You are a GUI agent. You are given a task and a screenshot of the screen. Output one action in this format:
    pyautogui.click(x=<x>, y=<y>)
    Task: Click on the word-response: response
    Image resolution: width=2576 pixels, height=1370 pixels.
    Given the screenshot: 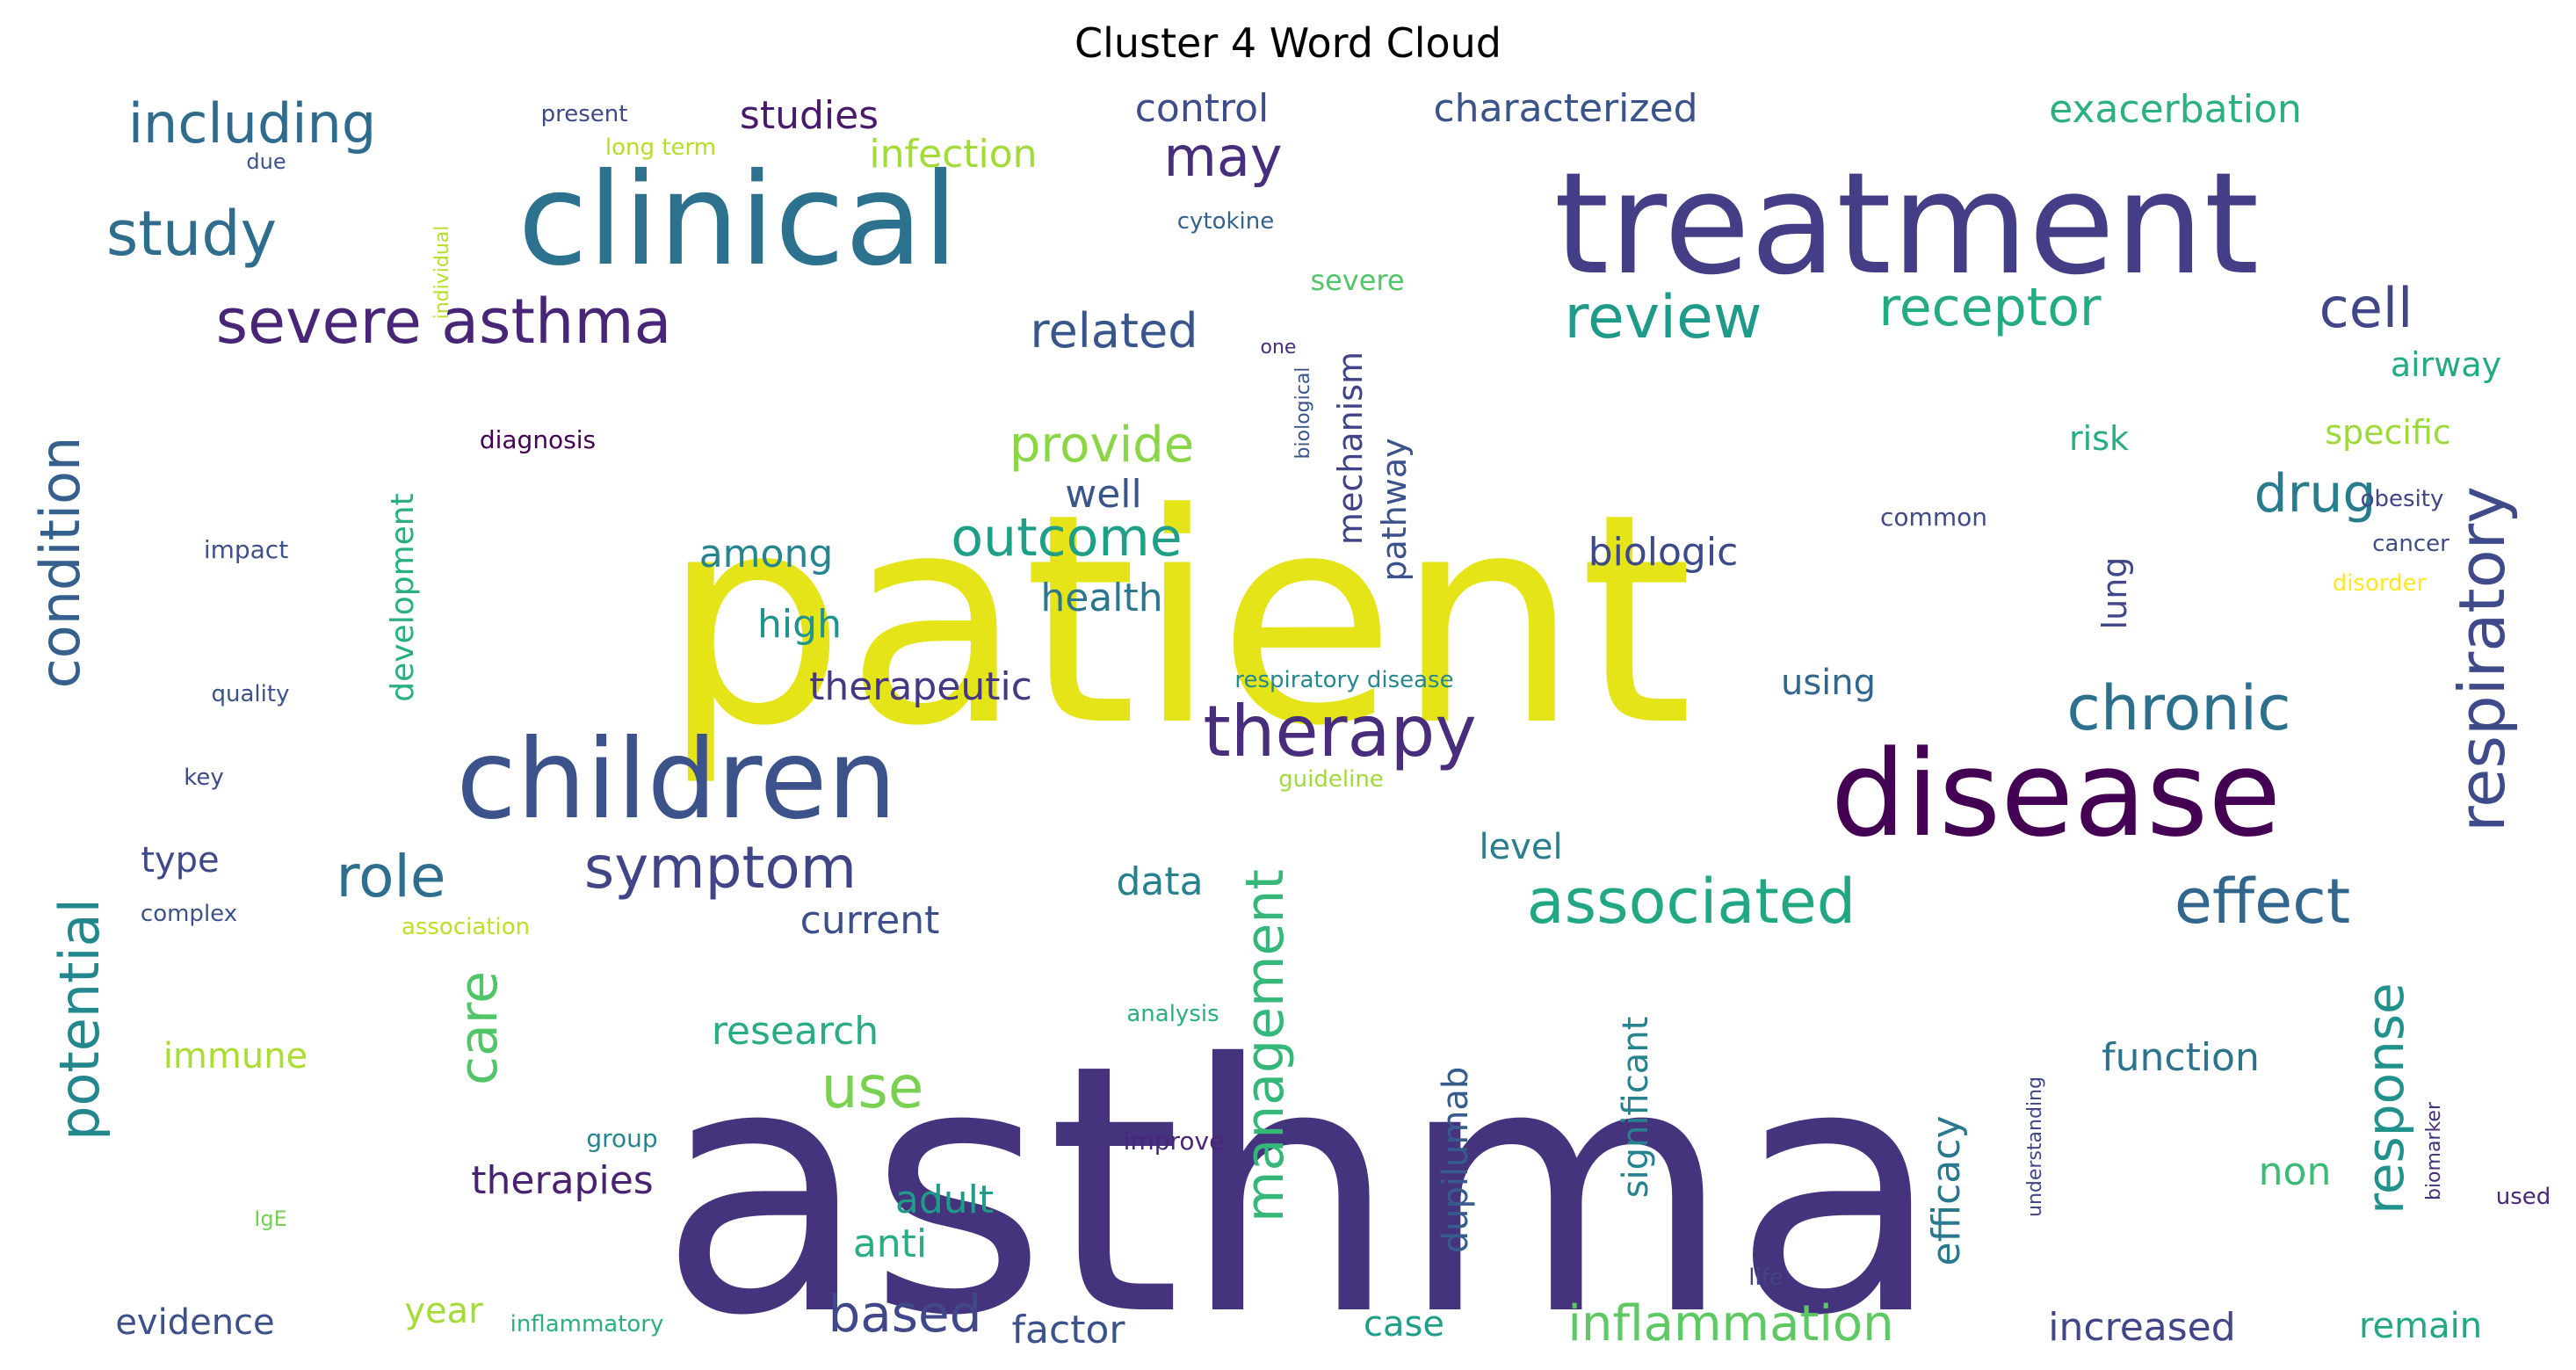 What is the action you would take?
    pyautogui.click(x=2385, y=1098)
    